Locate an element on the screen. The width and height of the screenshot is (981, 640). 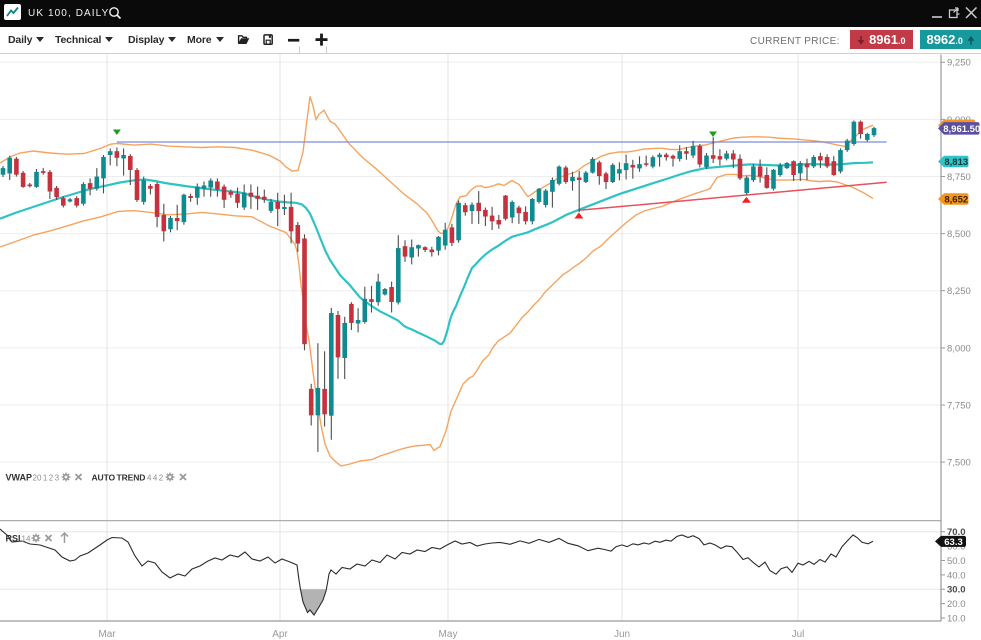
svg-text: 9,250 is located at coordinates (959, 63).